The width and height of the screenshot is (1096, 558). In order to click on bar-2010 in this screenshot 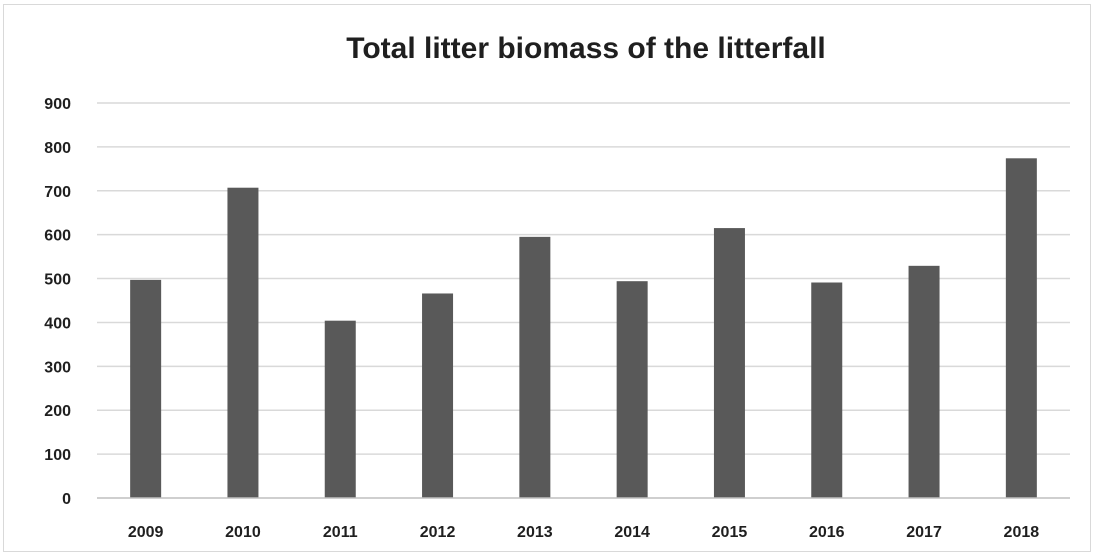, I will do `click(243, 342)`.